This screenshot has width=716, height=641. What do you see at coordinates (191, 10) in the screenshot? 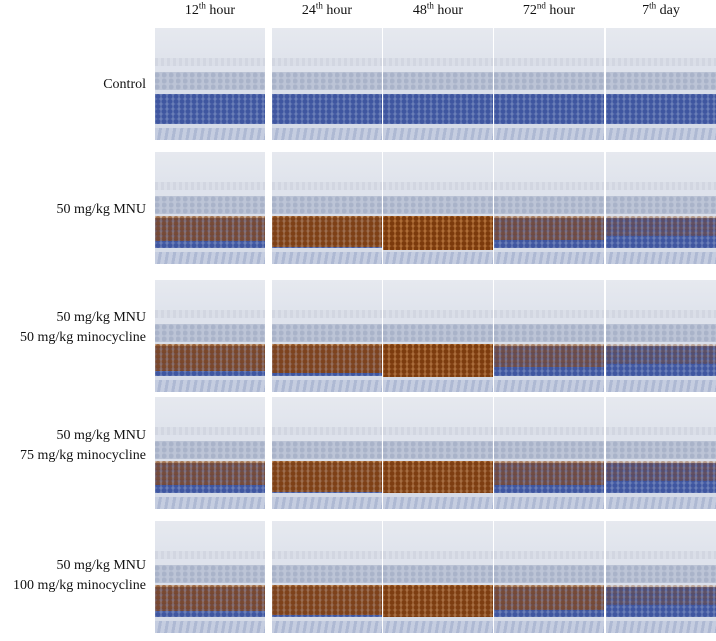
I see `column-header-number: 12` at bounding box center [191, 10].